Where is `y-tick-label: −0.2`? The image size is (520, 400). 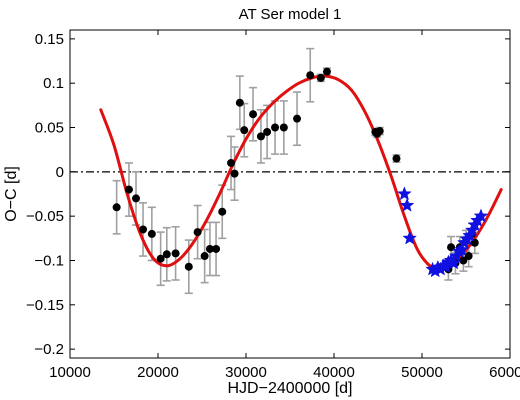 y-tick-label: −0.2 is located at coordinates (49, 349).